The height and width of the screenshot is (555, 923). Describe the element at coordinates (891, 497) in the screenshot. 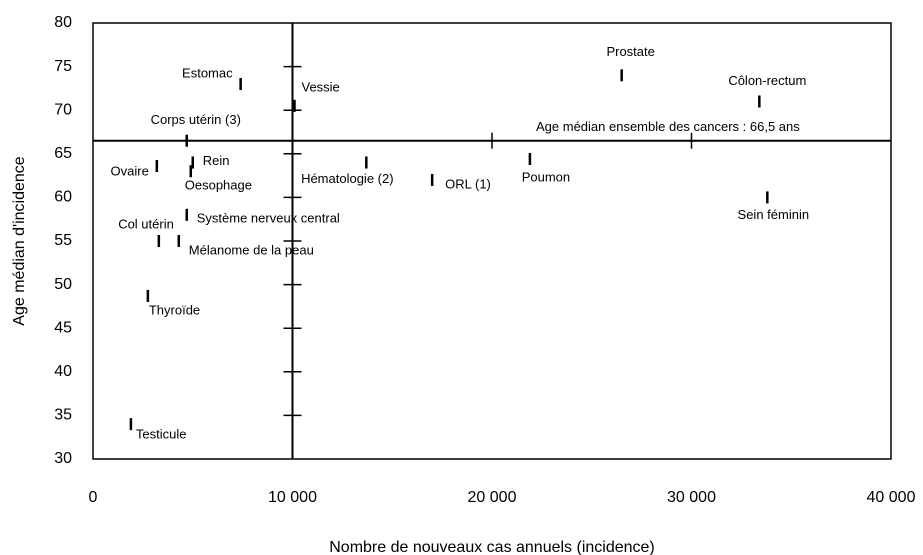

I see `x-tick-label: 40 000` at that location.